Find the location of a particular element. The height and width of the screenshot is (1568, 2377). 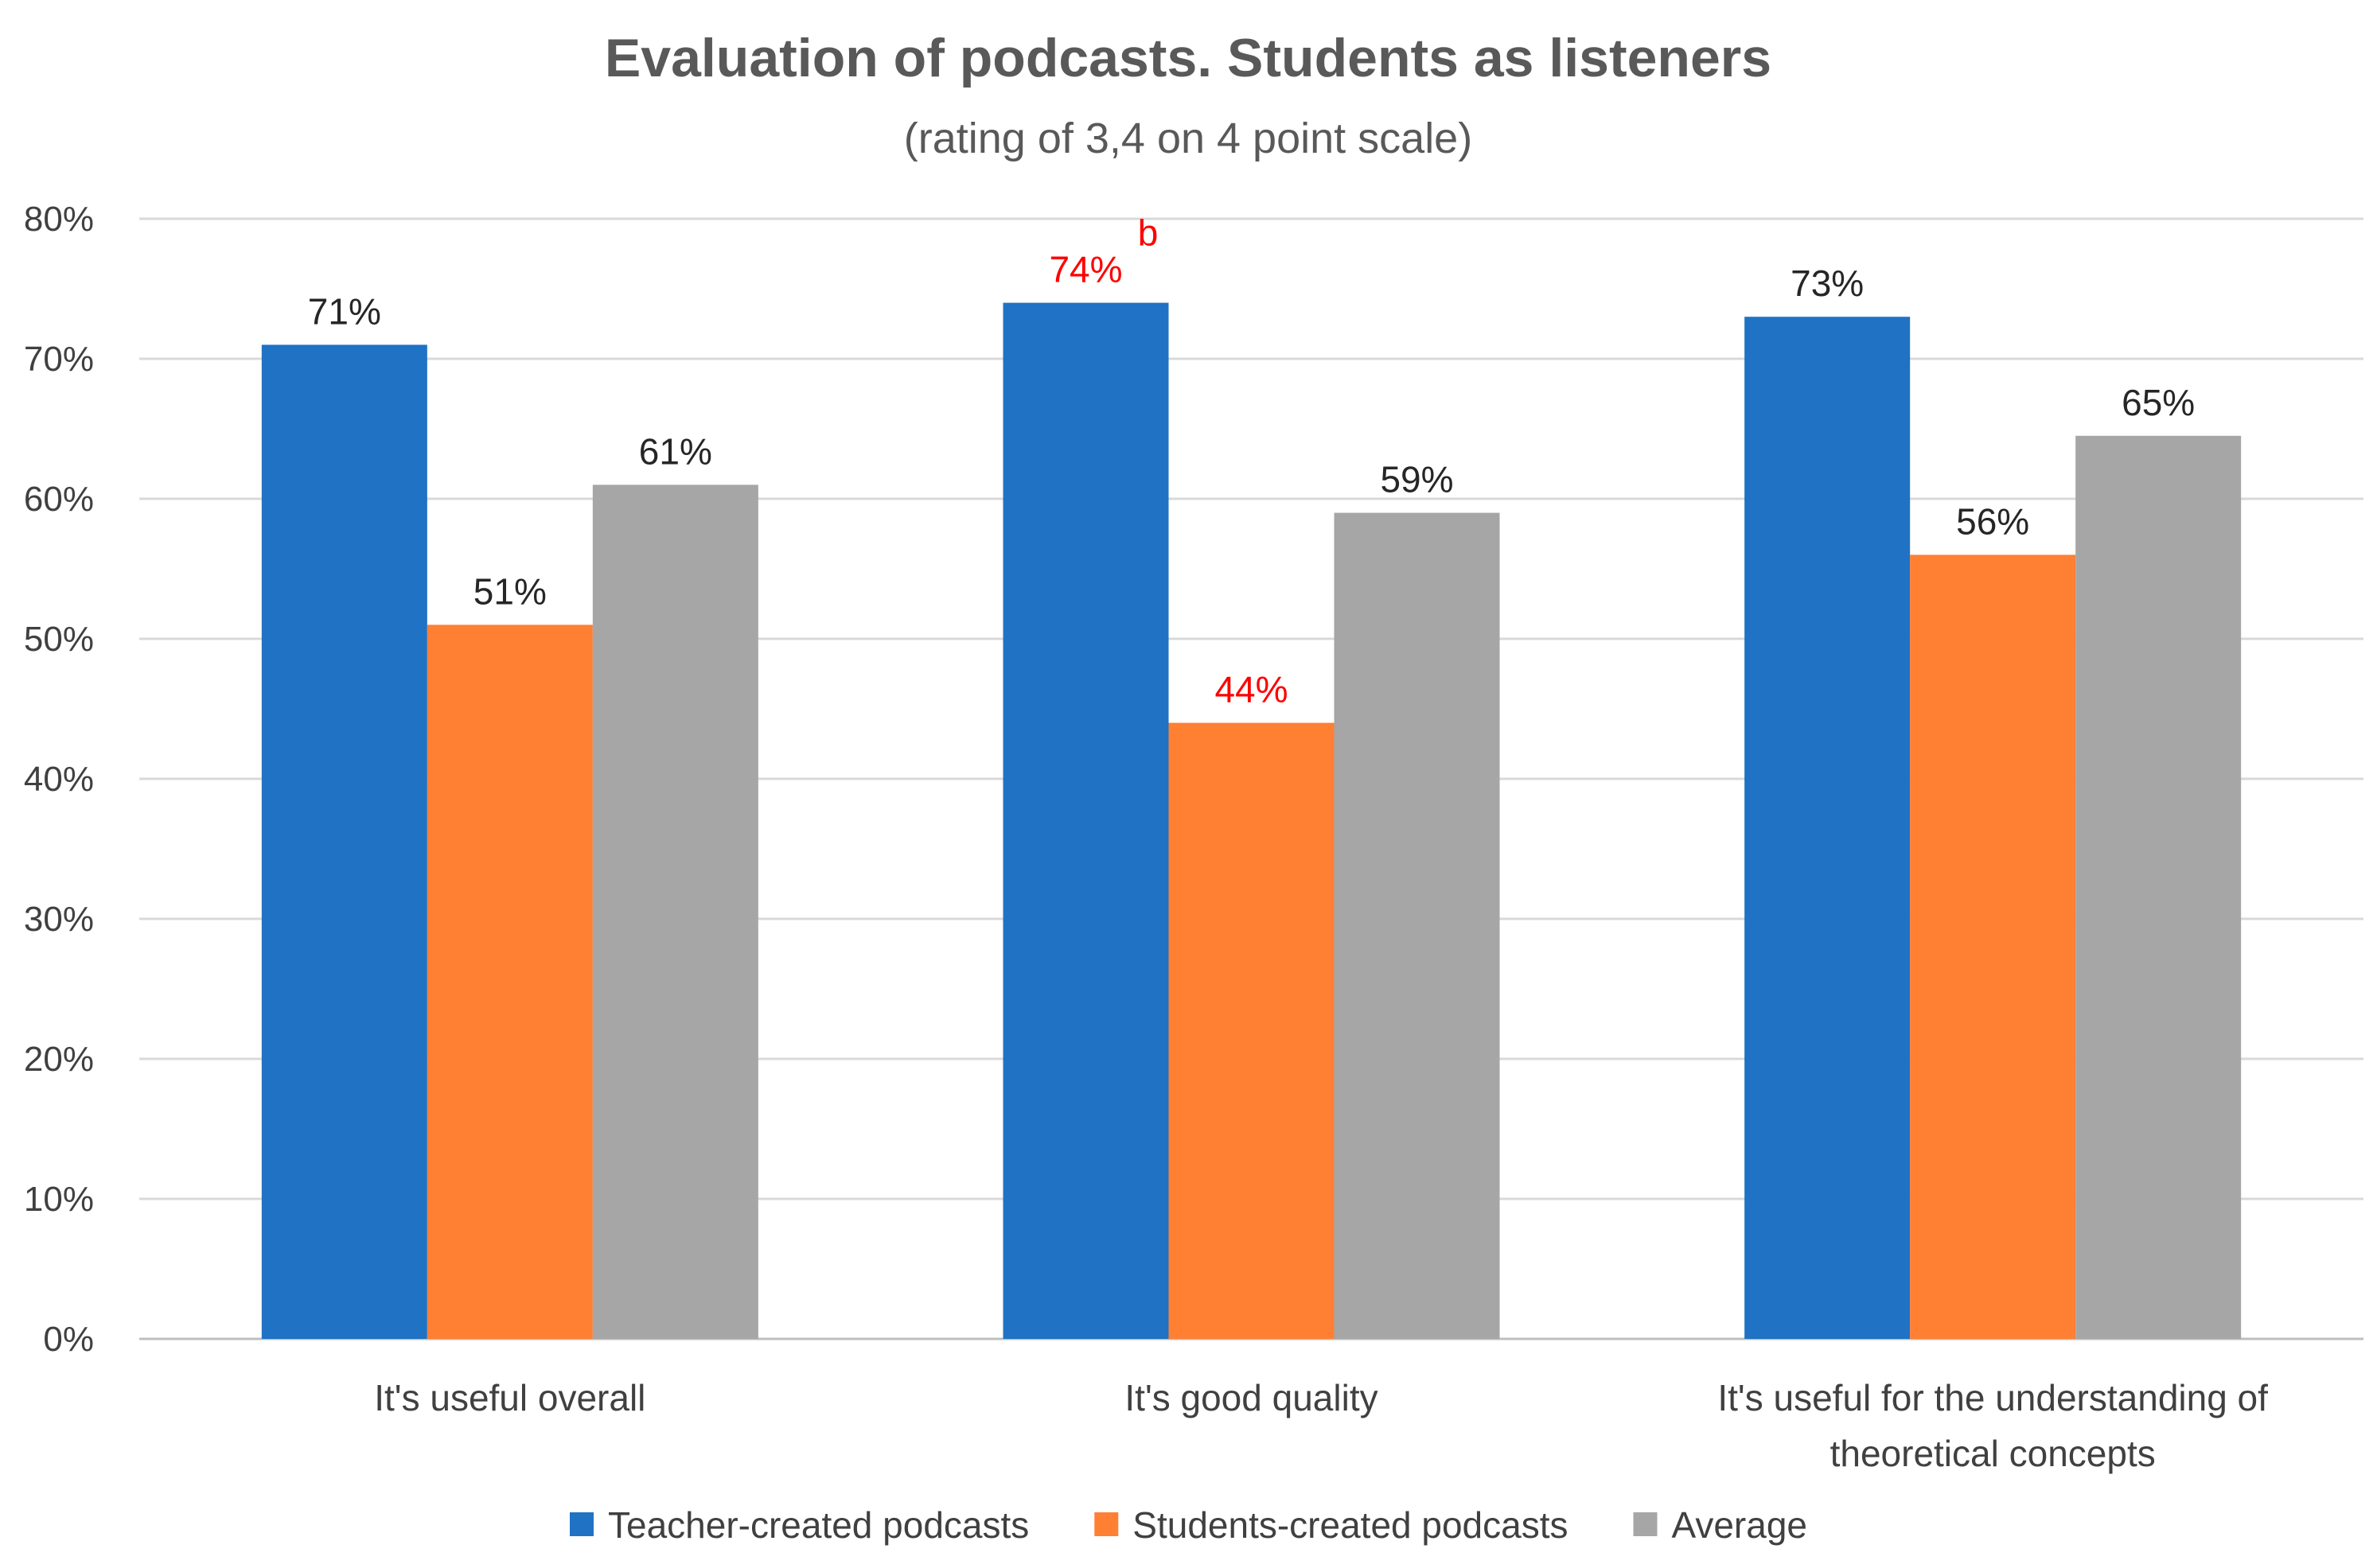

x-category-line: It's useful overall is located at coordinates (509, 1397).